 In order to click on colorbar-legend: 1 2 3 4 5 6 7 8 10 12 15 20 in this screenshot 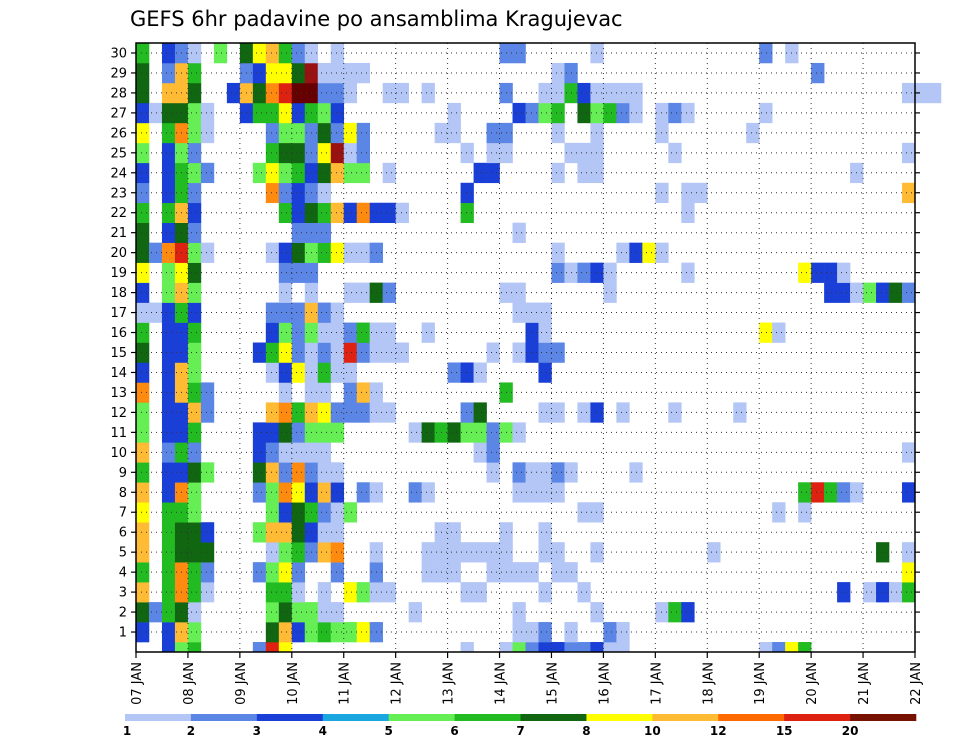, I will do `click(520, 726)`.